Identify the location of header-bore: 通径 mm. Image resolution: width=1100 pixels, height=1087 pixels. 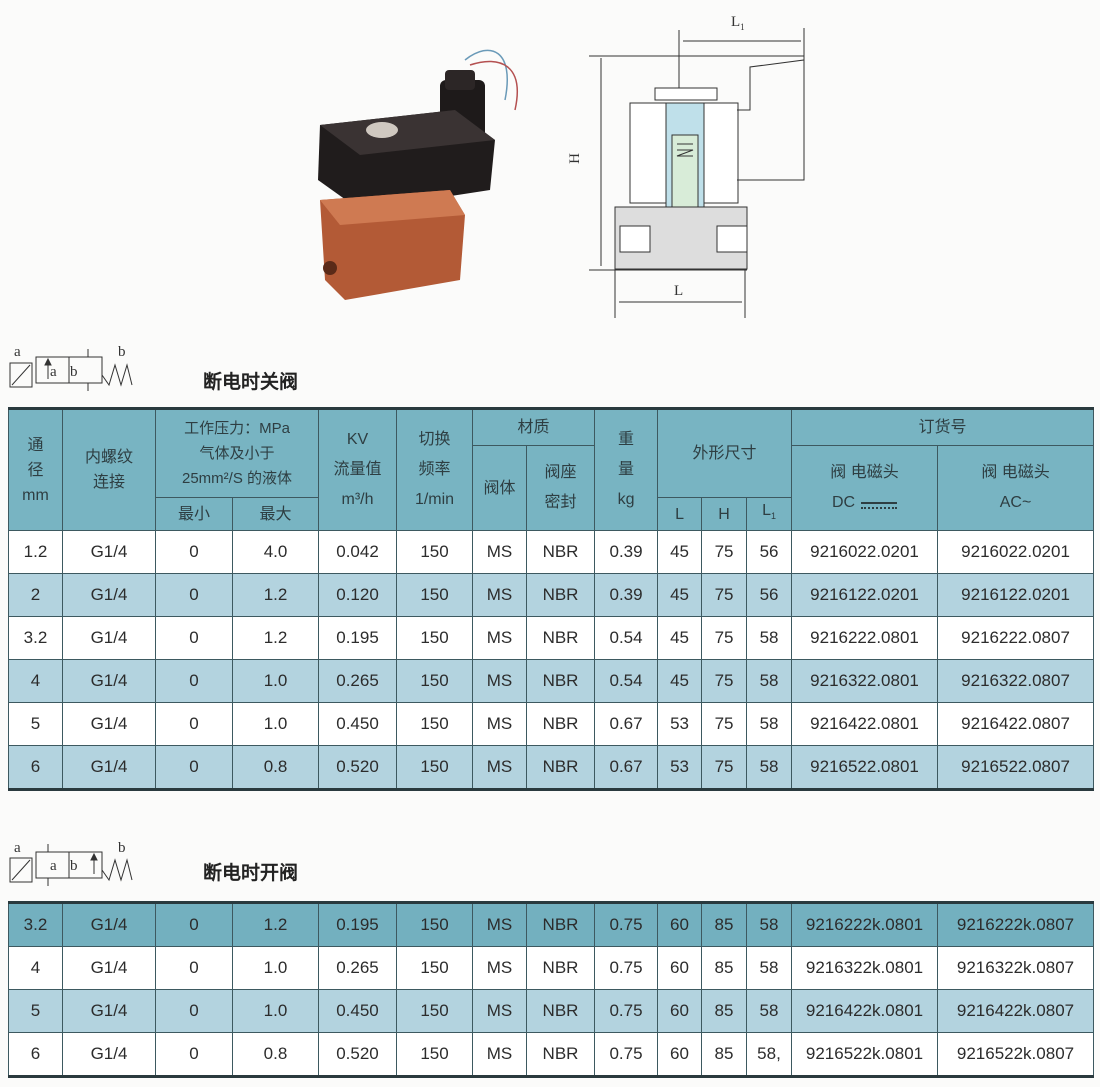
(35, 469).